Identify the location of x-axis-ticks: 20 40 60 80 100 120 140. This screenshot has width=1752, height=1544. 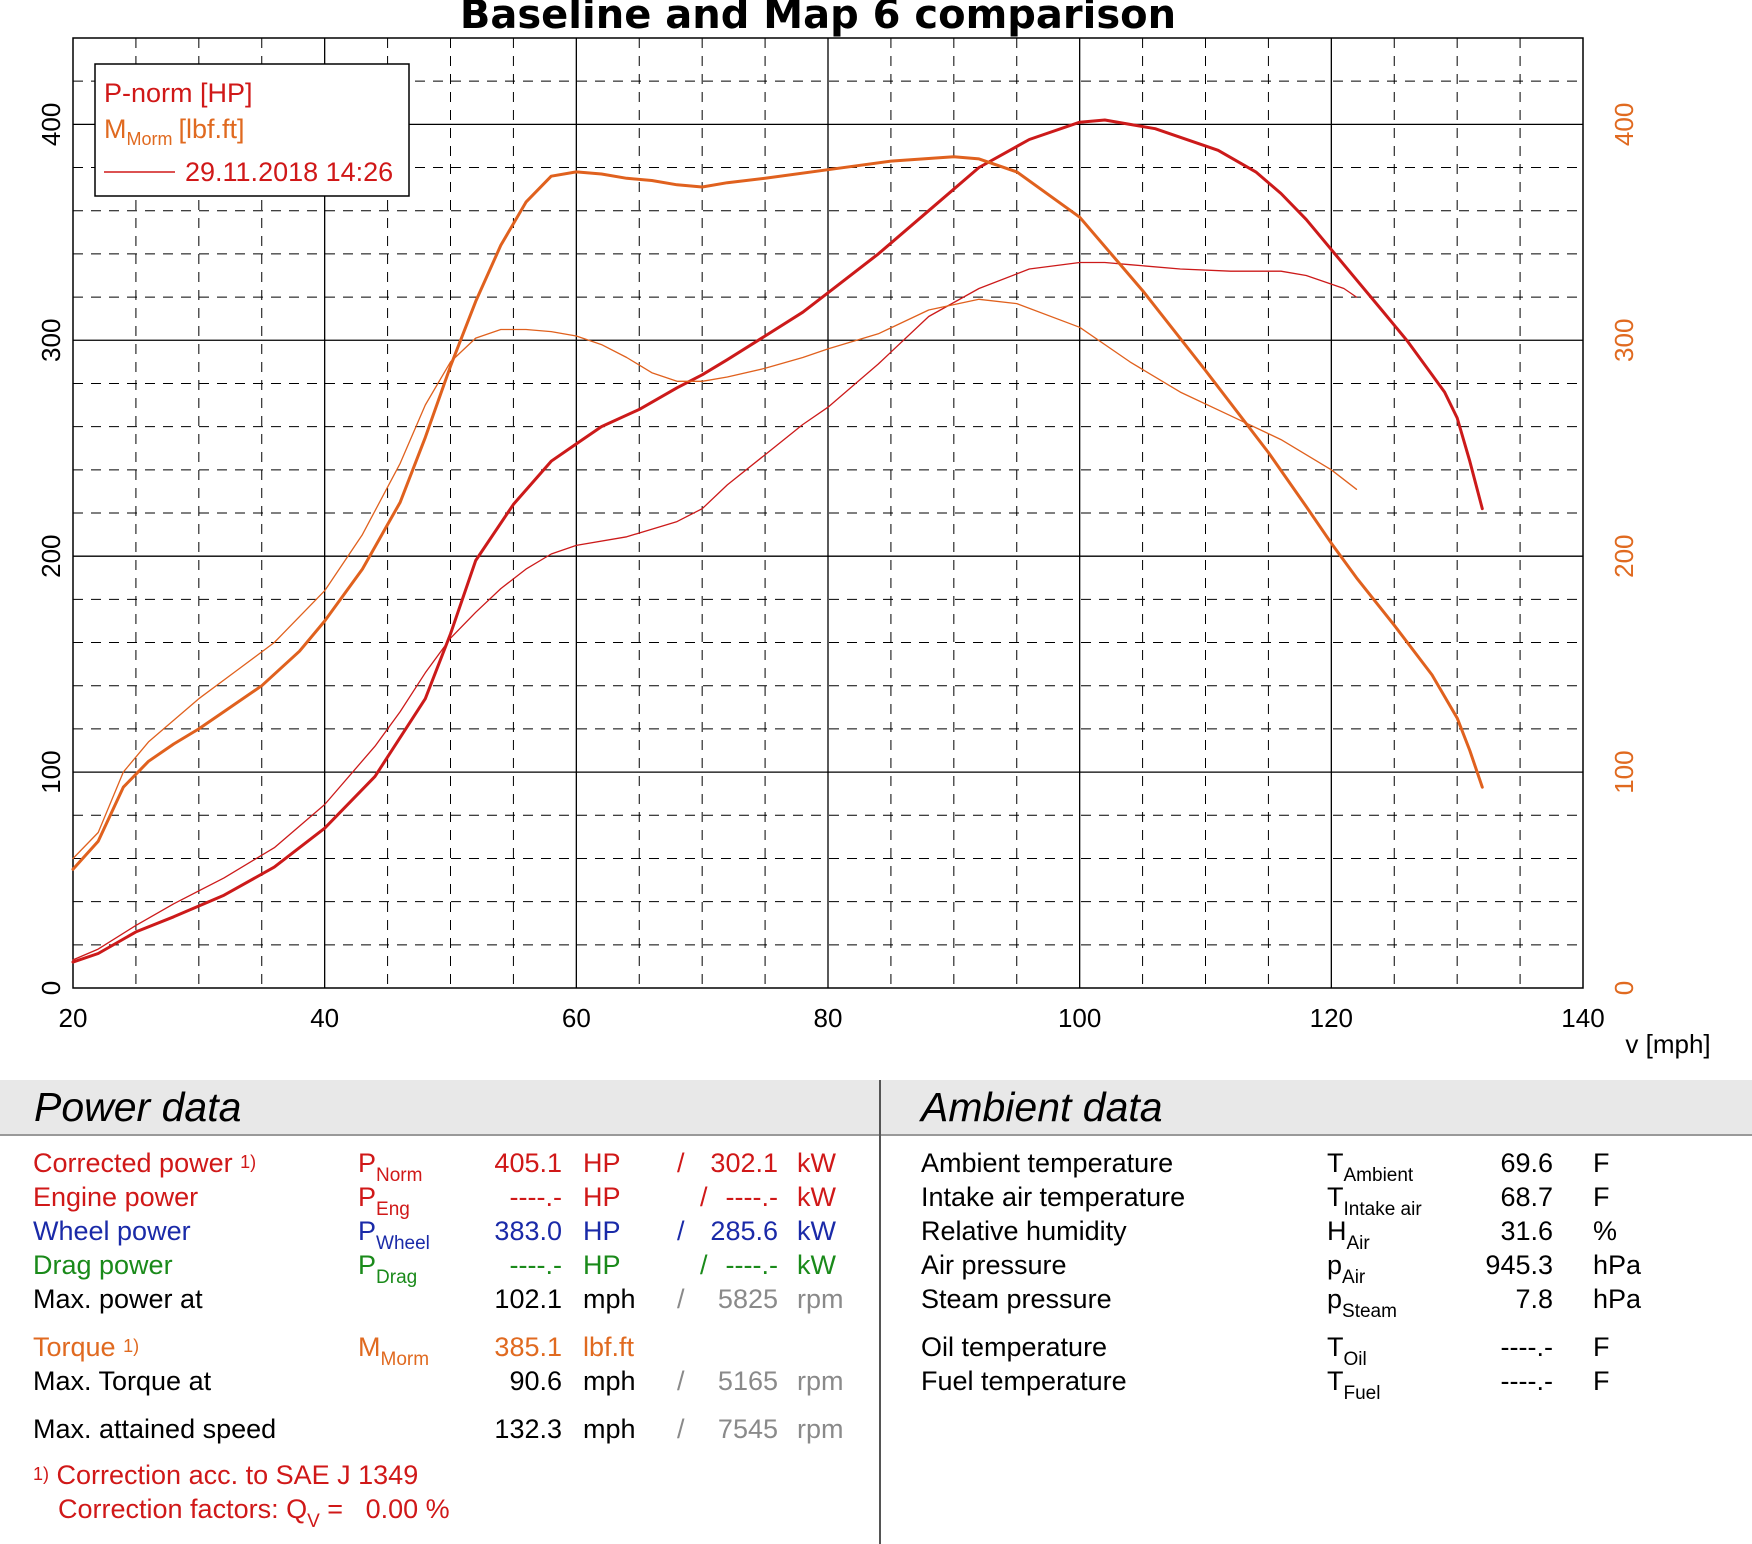
(832, 1018).